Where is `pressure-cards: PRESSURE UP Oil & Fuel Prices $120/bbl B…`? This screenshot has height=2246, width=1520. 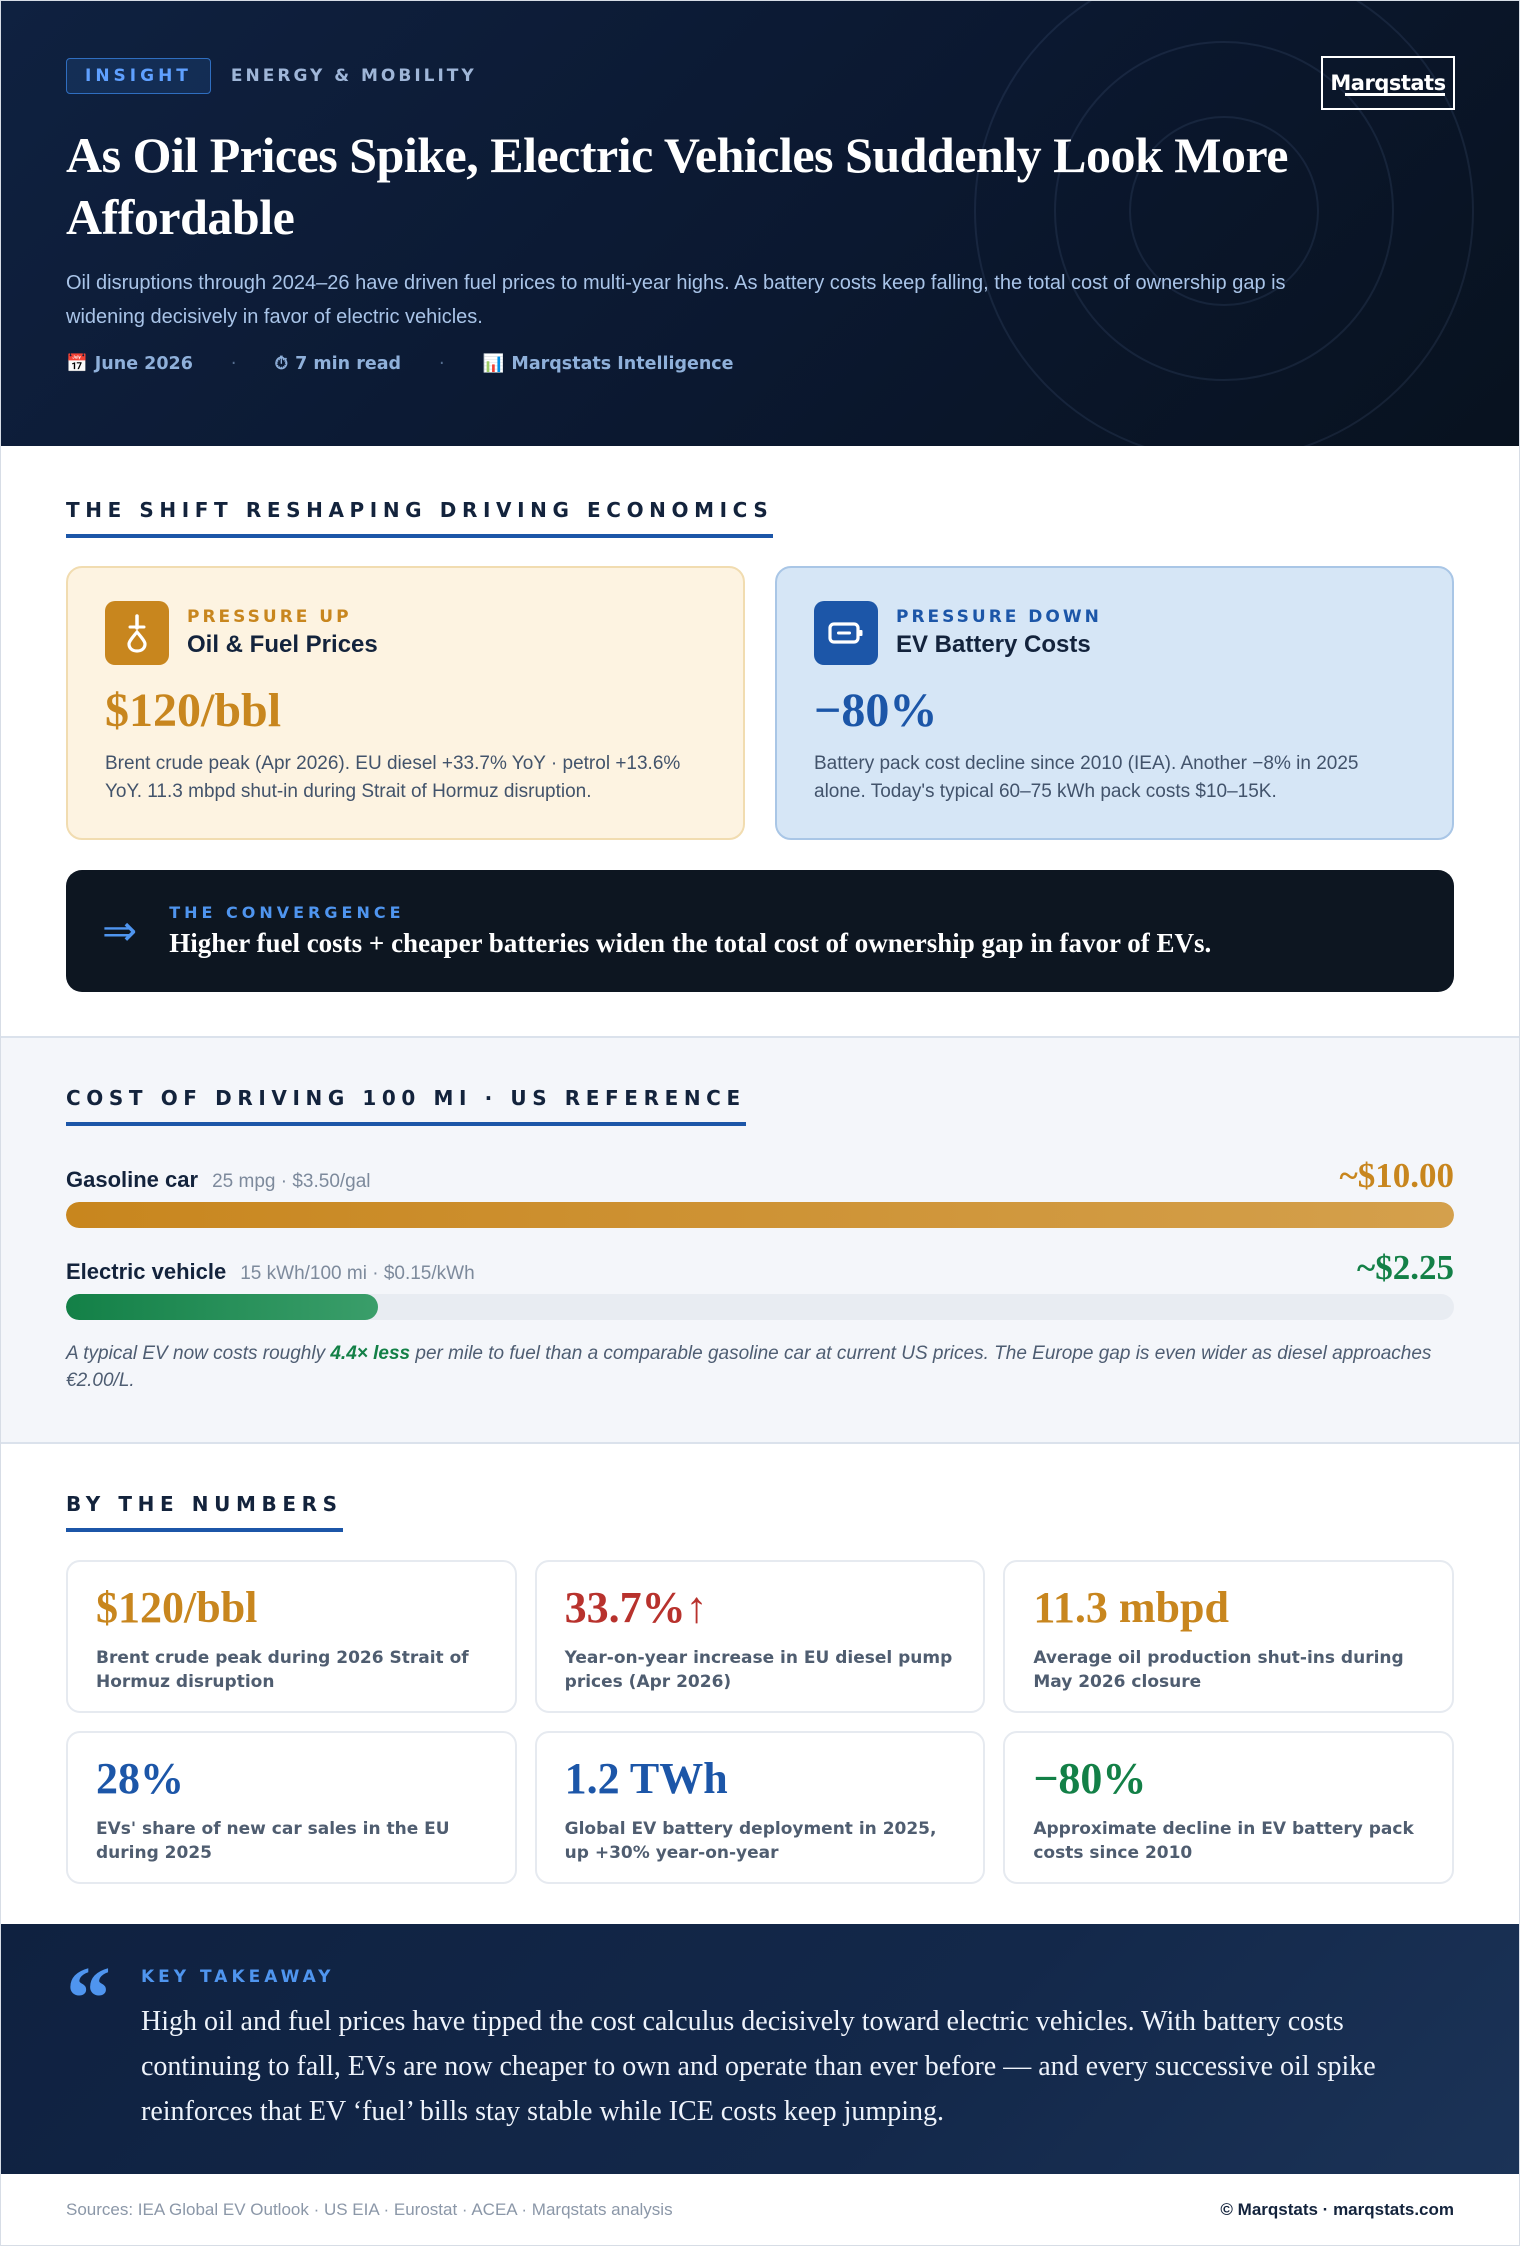 pressure-cards: PRESSURE UP Oil & Fuel Prices $120/bbl B… is located at coordinates (760, 703).